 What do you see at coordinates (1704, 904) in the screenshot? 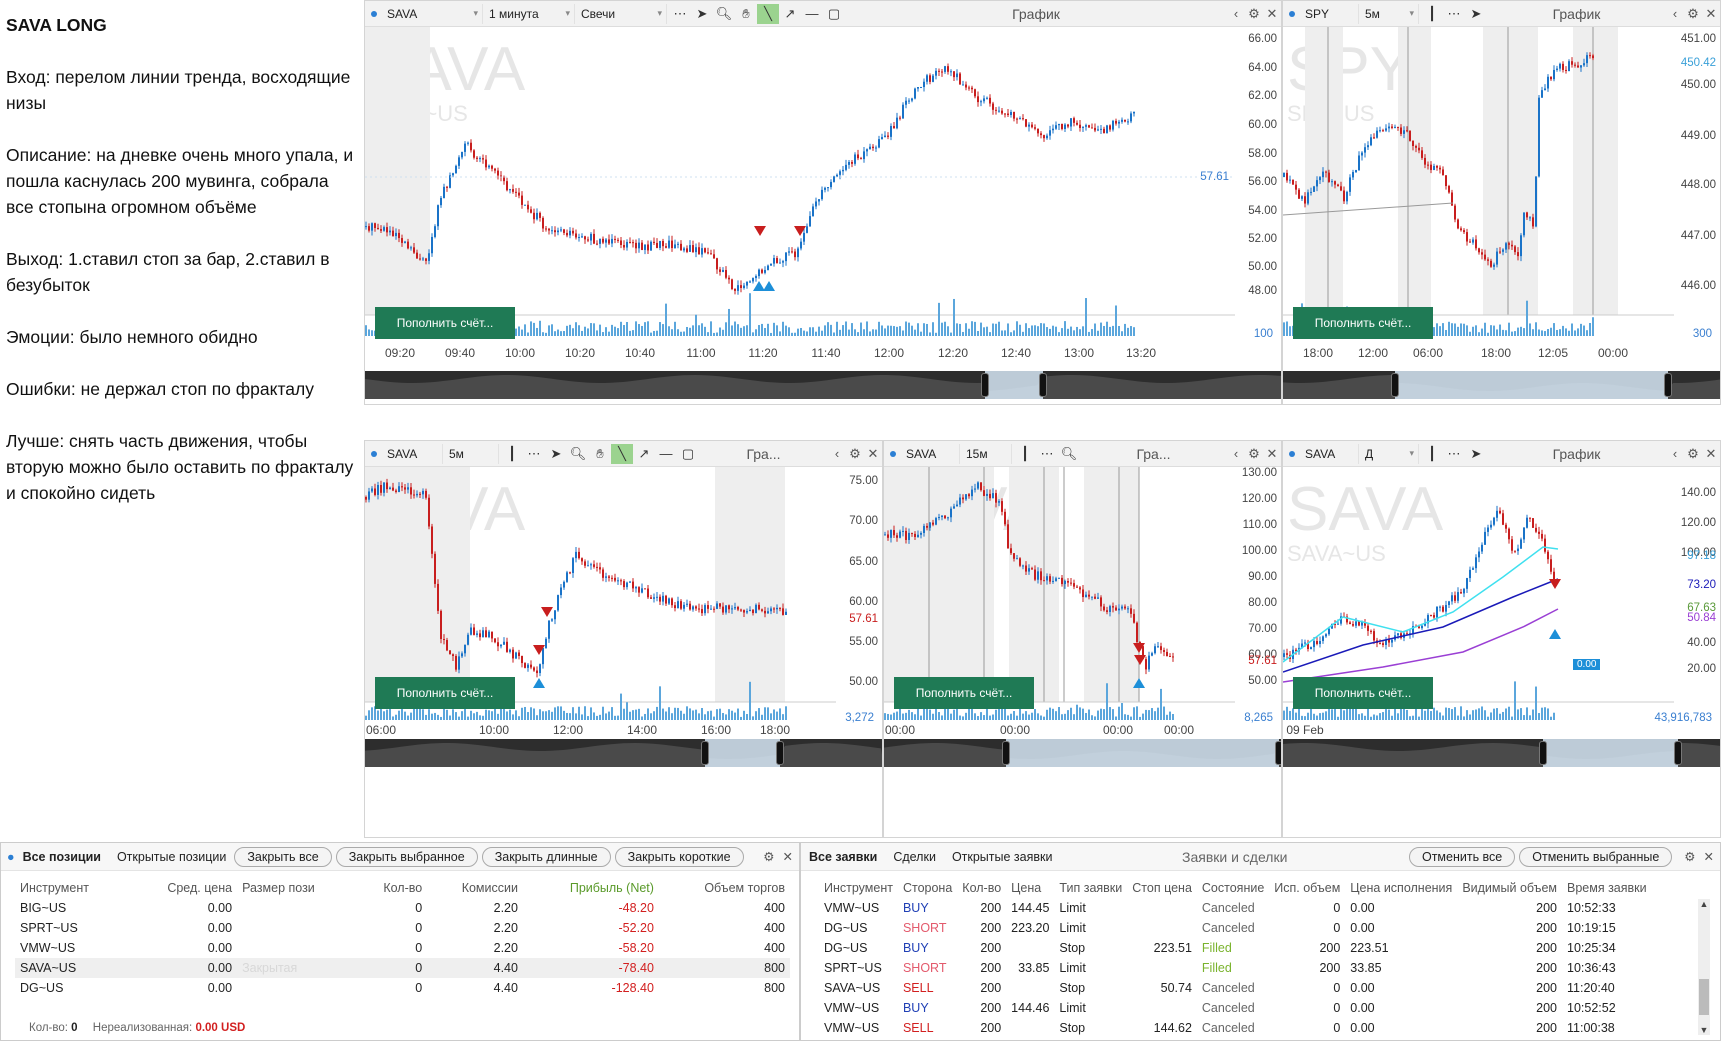
I see `scroll-up-icon: ▲` at bounding box center [1704, 904].